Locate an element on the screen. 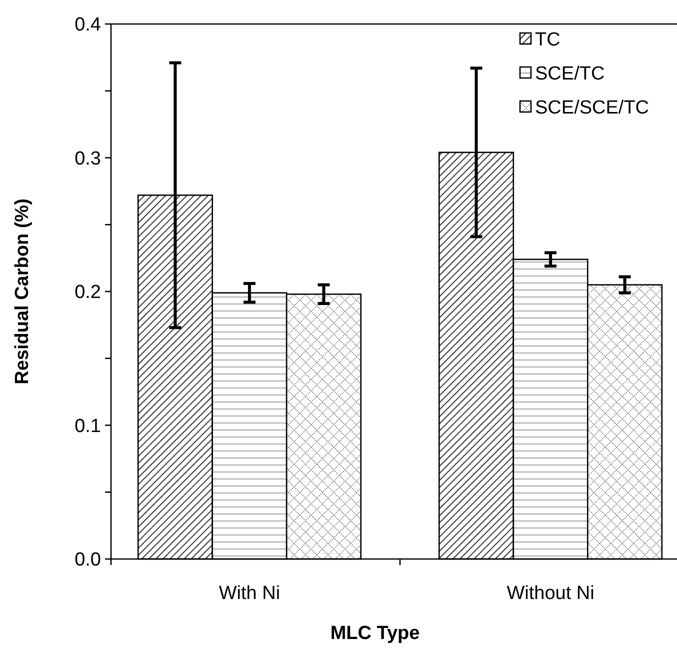 Image resolution: width=677 pixels, height=649 pixels. y-tick-label: 0.3 is located at coordinates (87, 159).